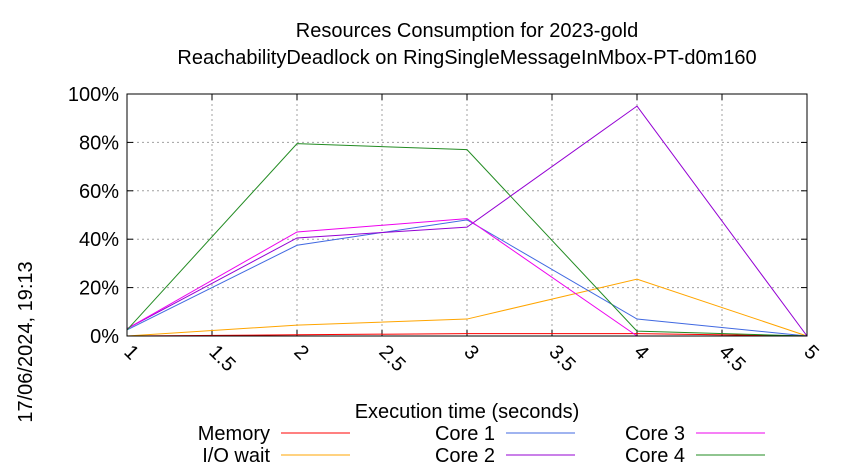 The image size is (850, 475). Describe the element at coordinates (467, 335) in the screenshot. I see `series-line-memory` at that location.